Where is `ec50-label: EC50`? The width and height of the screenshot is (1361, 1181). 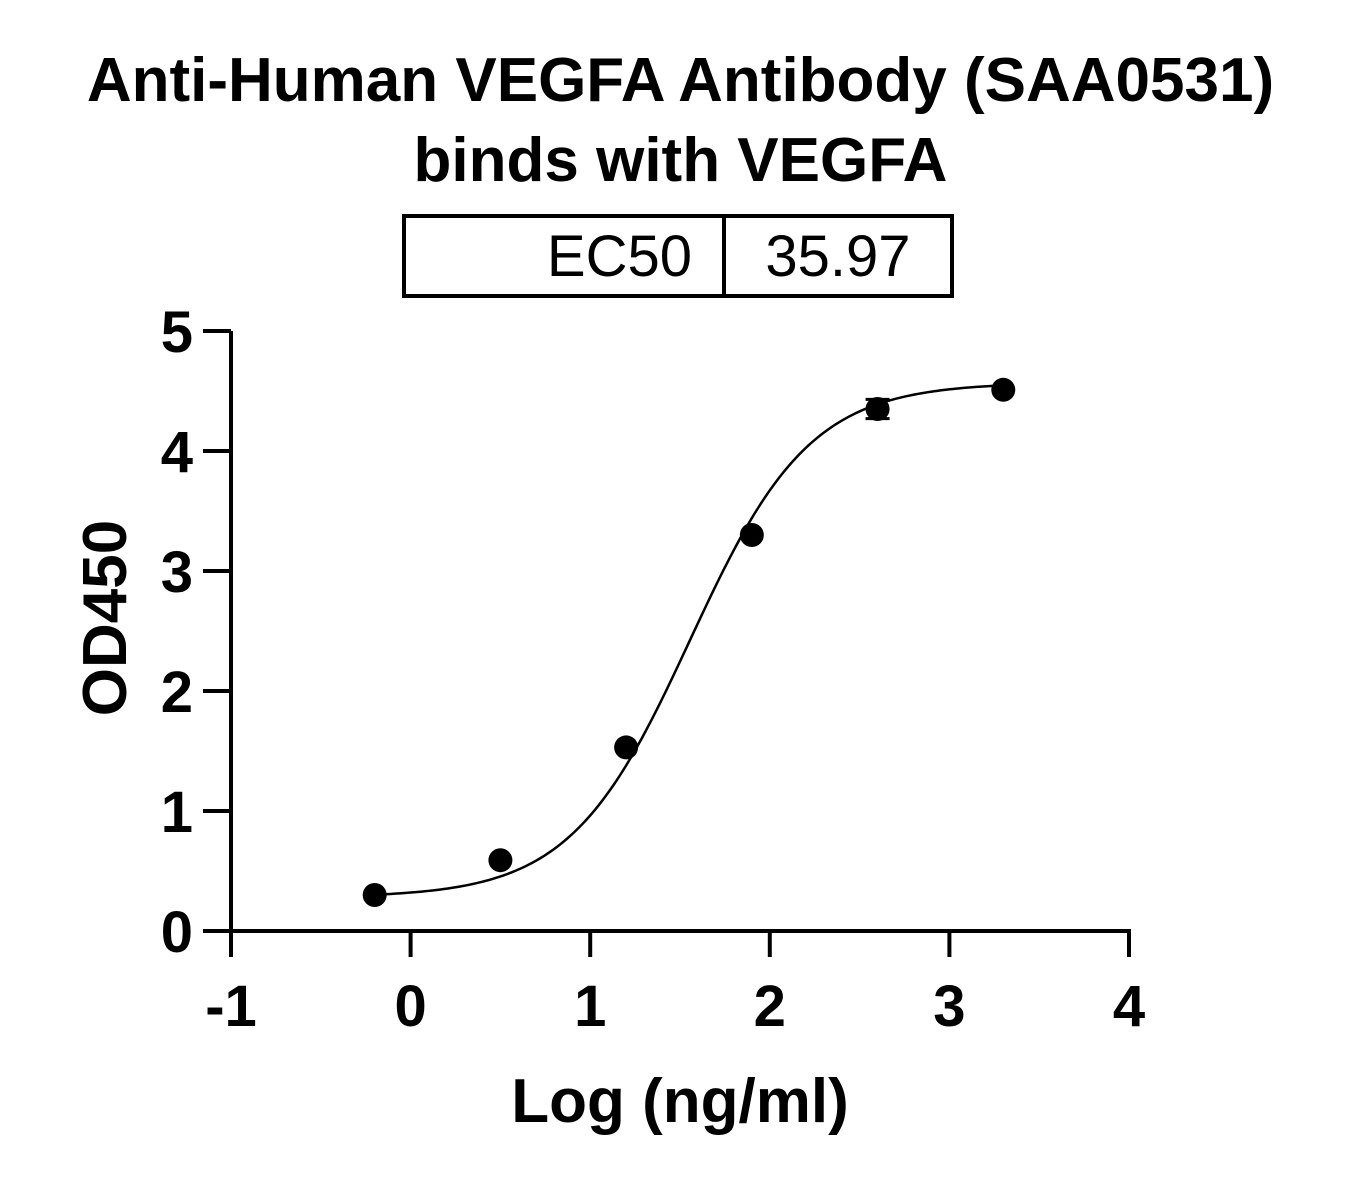 ec50-label: EC50 is located at coordinates (566, 256).